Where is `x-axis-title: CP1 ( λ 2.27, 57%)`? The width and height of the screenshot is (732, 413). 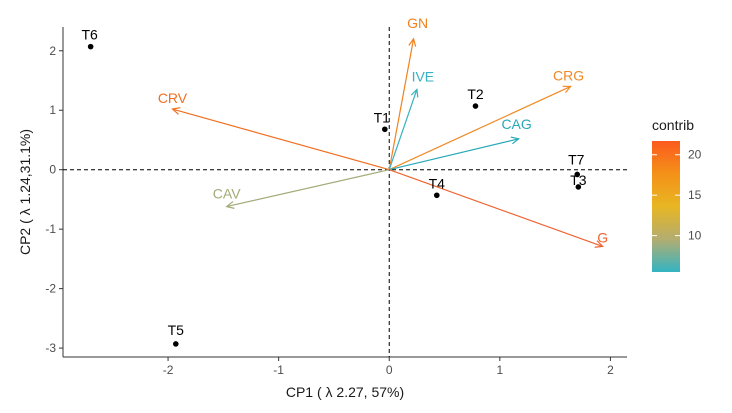 x-axis-title: CP1 ( λ 2.27, 57%) is located at coordinates (345, 392).